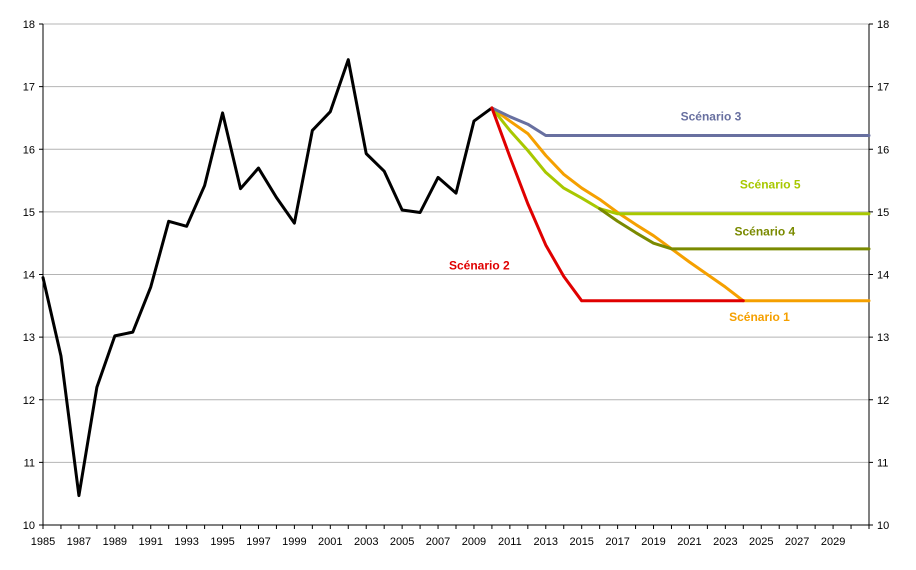  What do you see at coordinates (510, 542) in the screenshot?
I see `x-tick-label: 2011` at bounding box center [510, 542].